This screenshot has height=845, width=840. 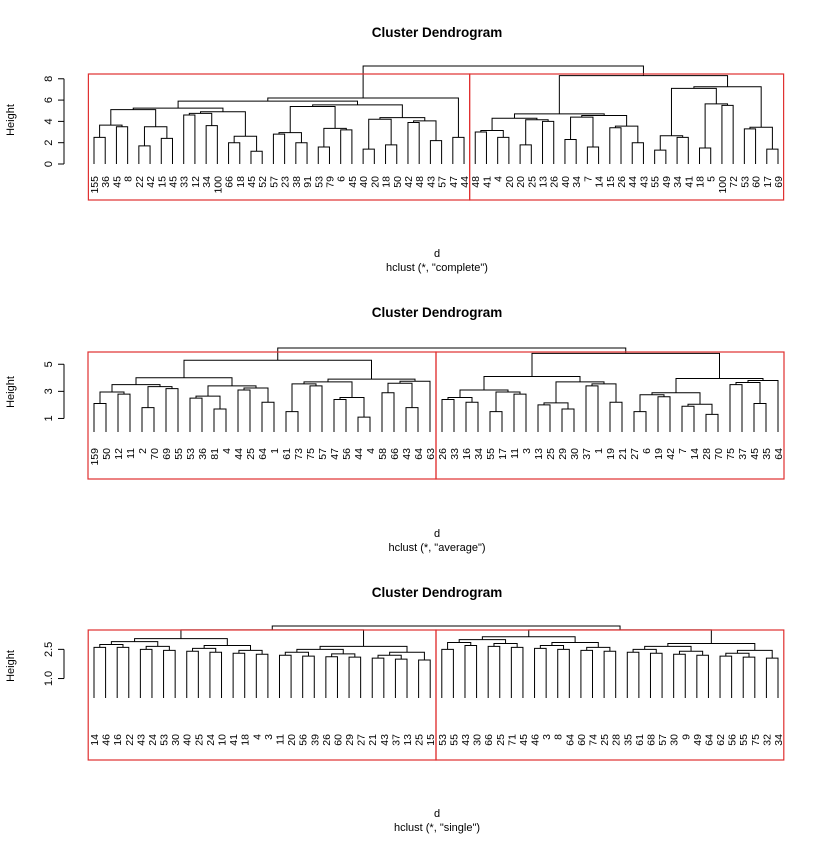 What do you see at coordinates (723, 185) in the screenshot?
I see `leaf-label: 100` at bounding box center [723, 185].